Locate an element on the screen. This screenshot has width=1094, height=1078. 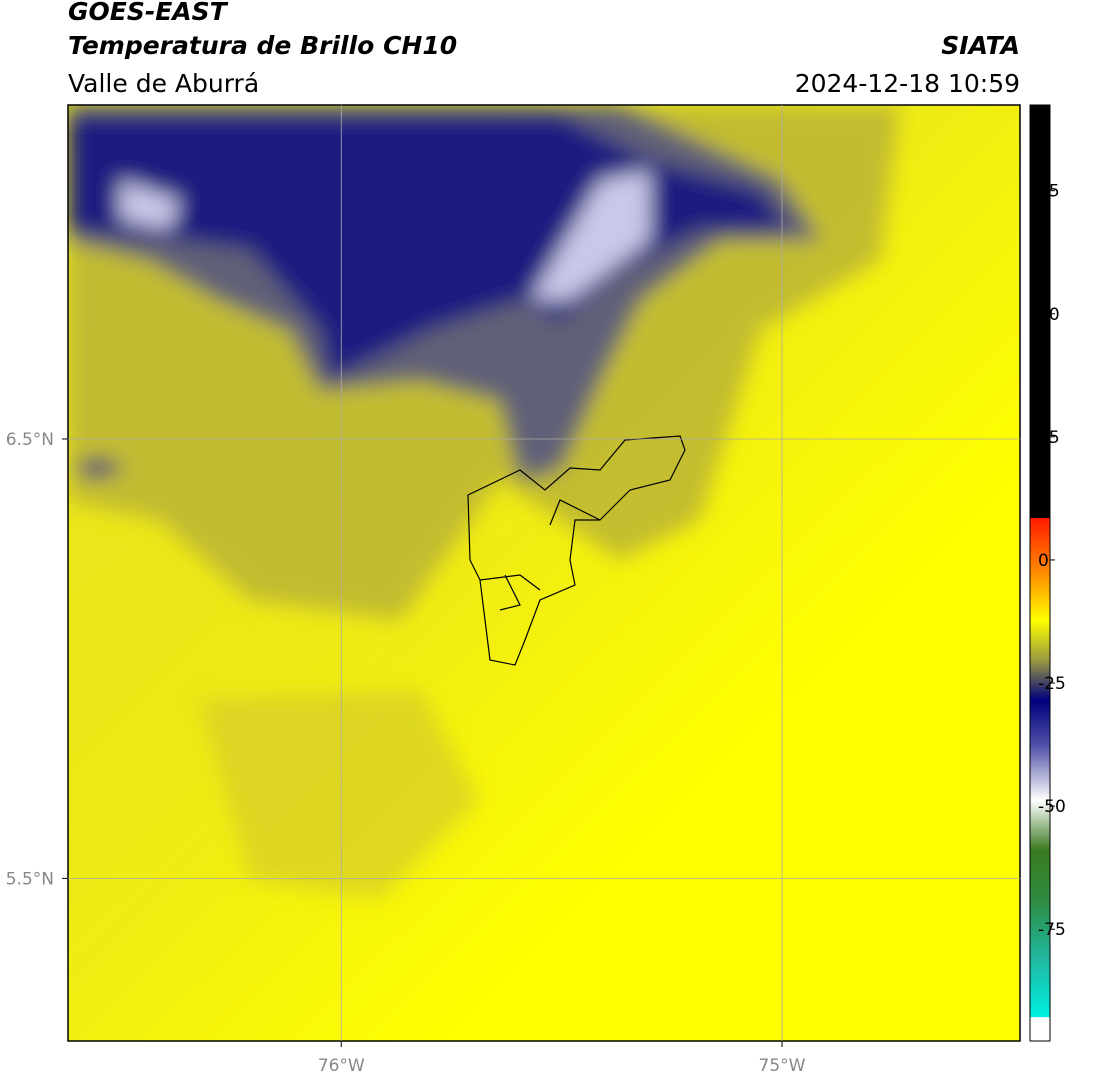
colorbar-tick-label: -50 is located at coordinates (1052, 807).